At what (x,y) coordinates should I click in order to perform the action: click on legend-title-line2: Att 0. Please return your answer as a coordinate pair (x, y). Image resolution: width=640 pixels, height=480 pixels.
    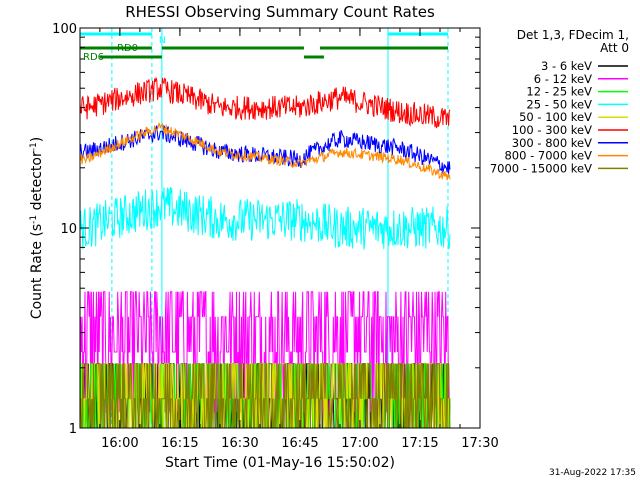
    Looking at the image, I should click on (614, 48).